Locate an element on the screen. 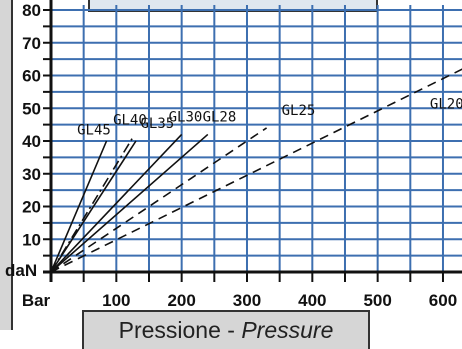 This screenshot has width=462, height=349. x-tick-label: 200 is located at coordinates (181, 300).